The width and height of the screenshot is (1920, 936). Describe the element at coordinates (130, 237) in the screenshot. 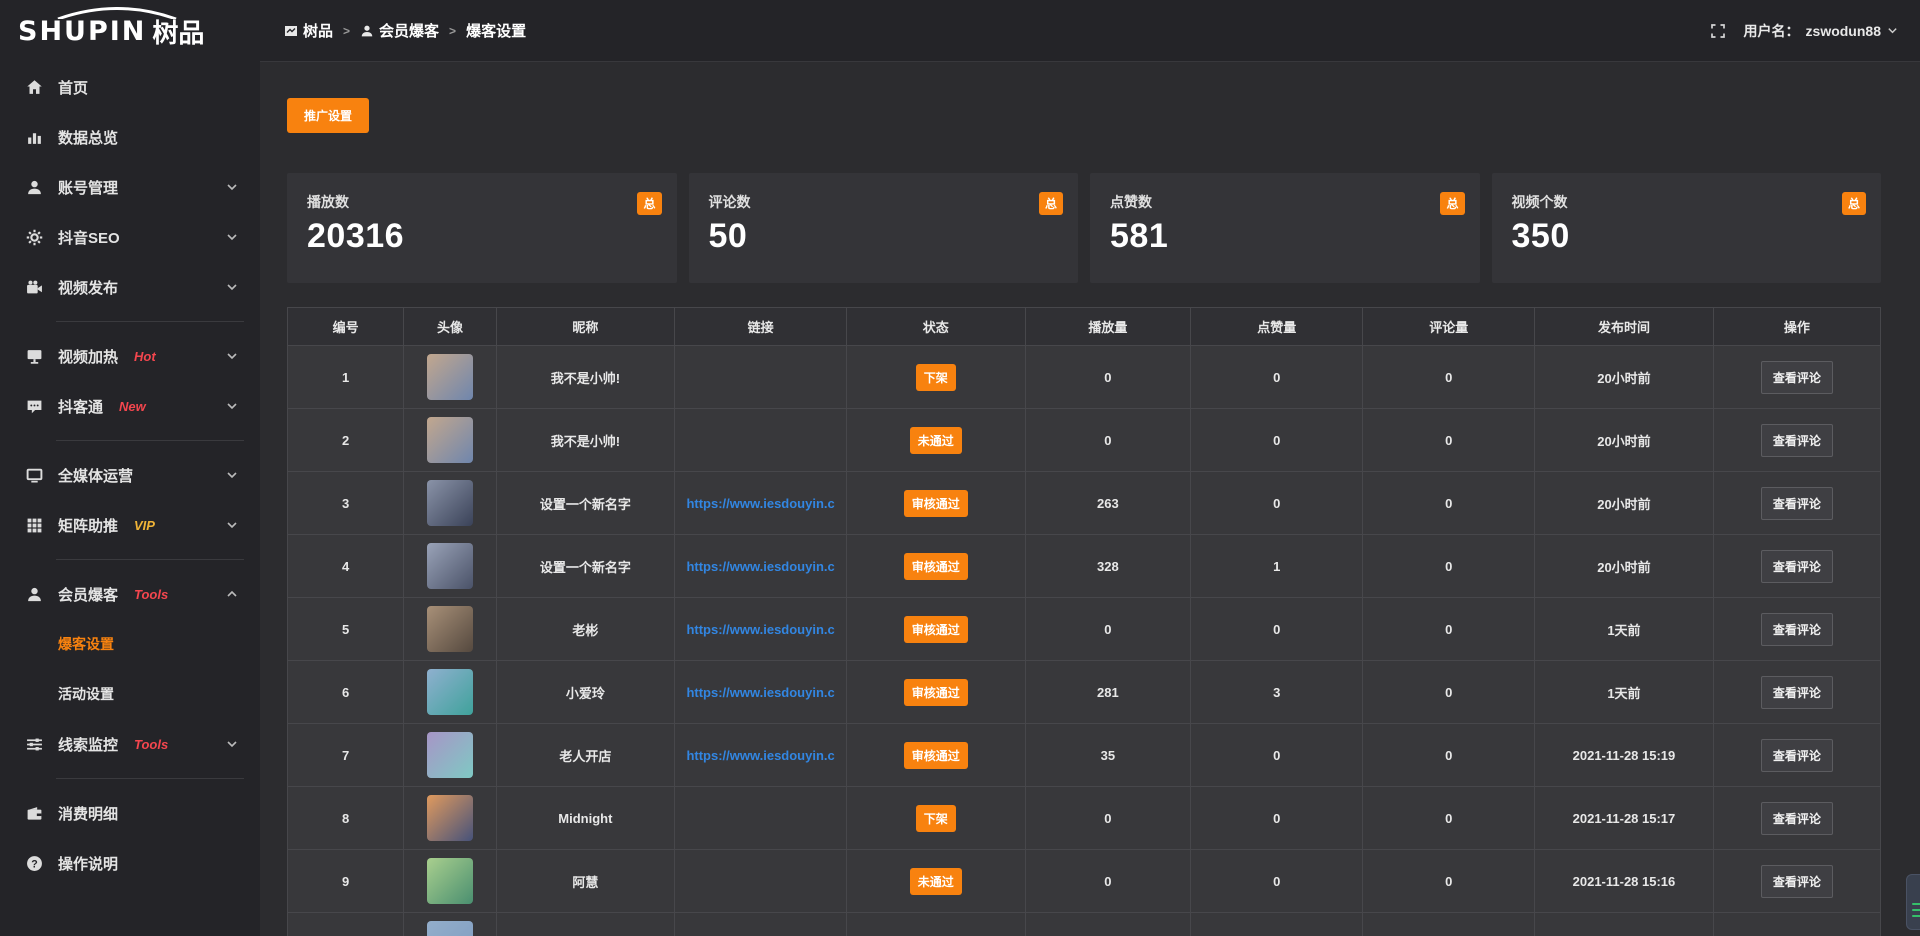

I see `sidebar-item-douyin-seo: 抖音SEO` at that location.